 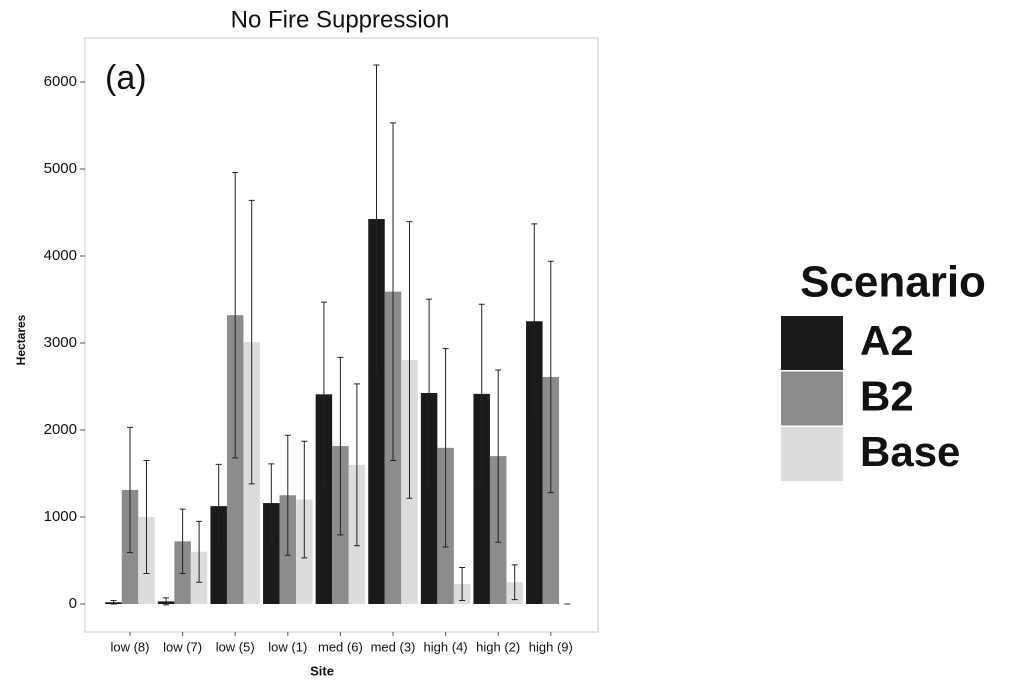 What do you see at coordinates (60, 342) in the screenshot?
I see `y-tick-label: 3000` at bounding box center [60, 342].